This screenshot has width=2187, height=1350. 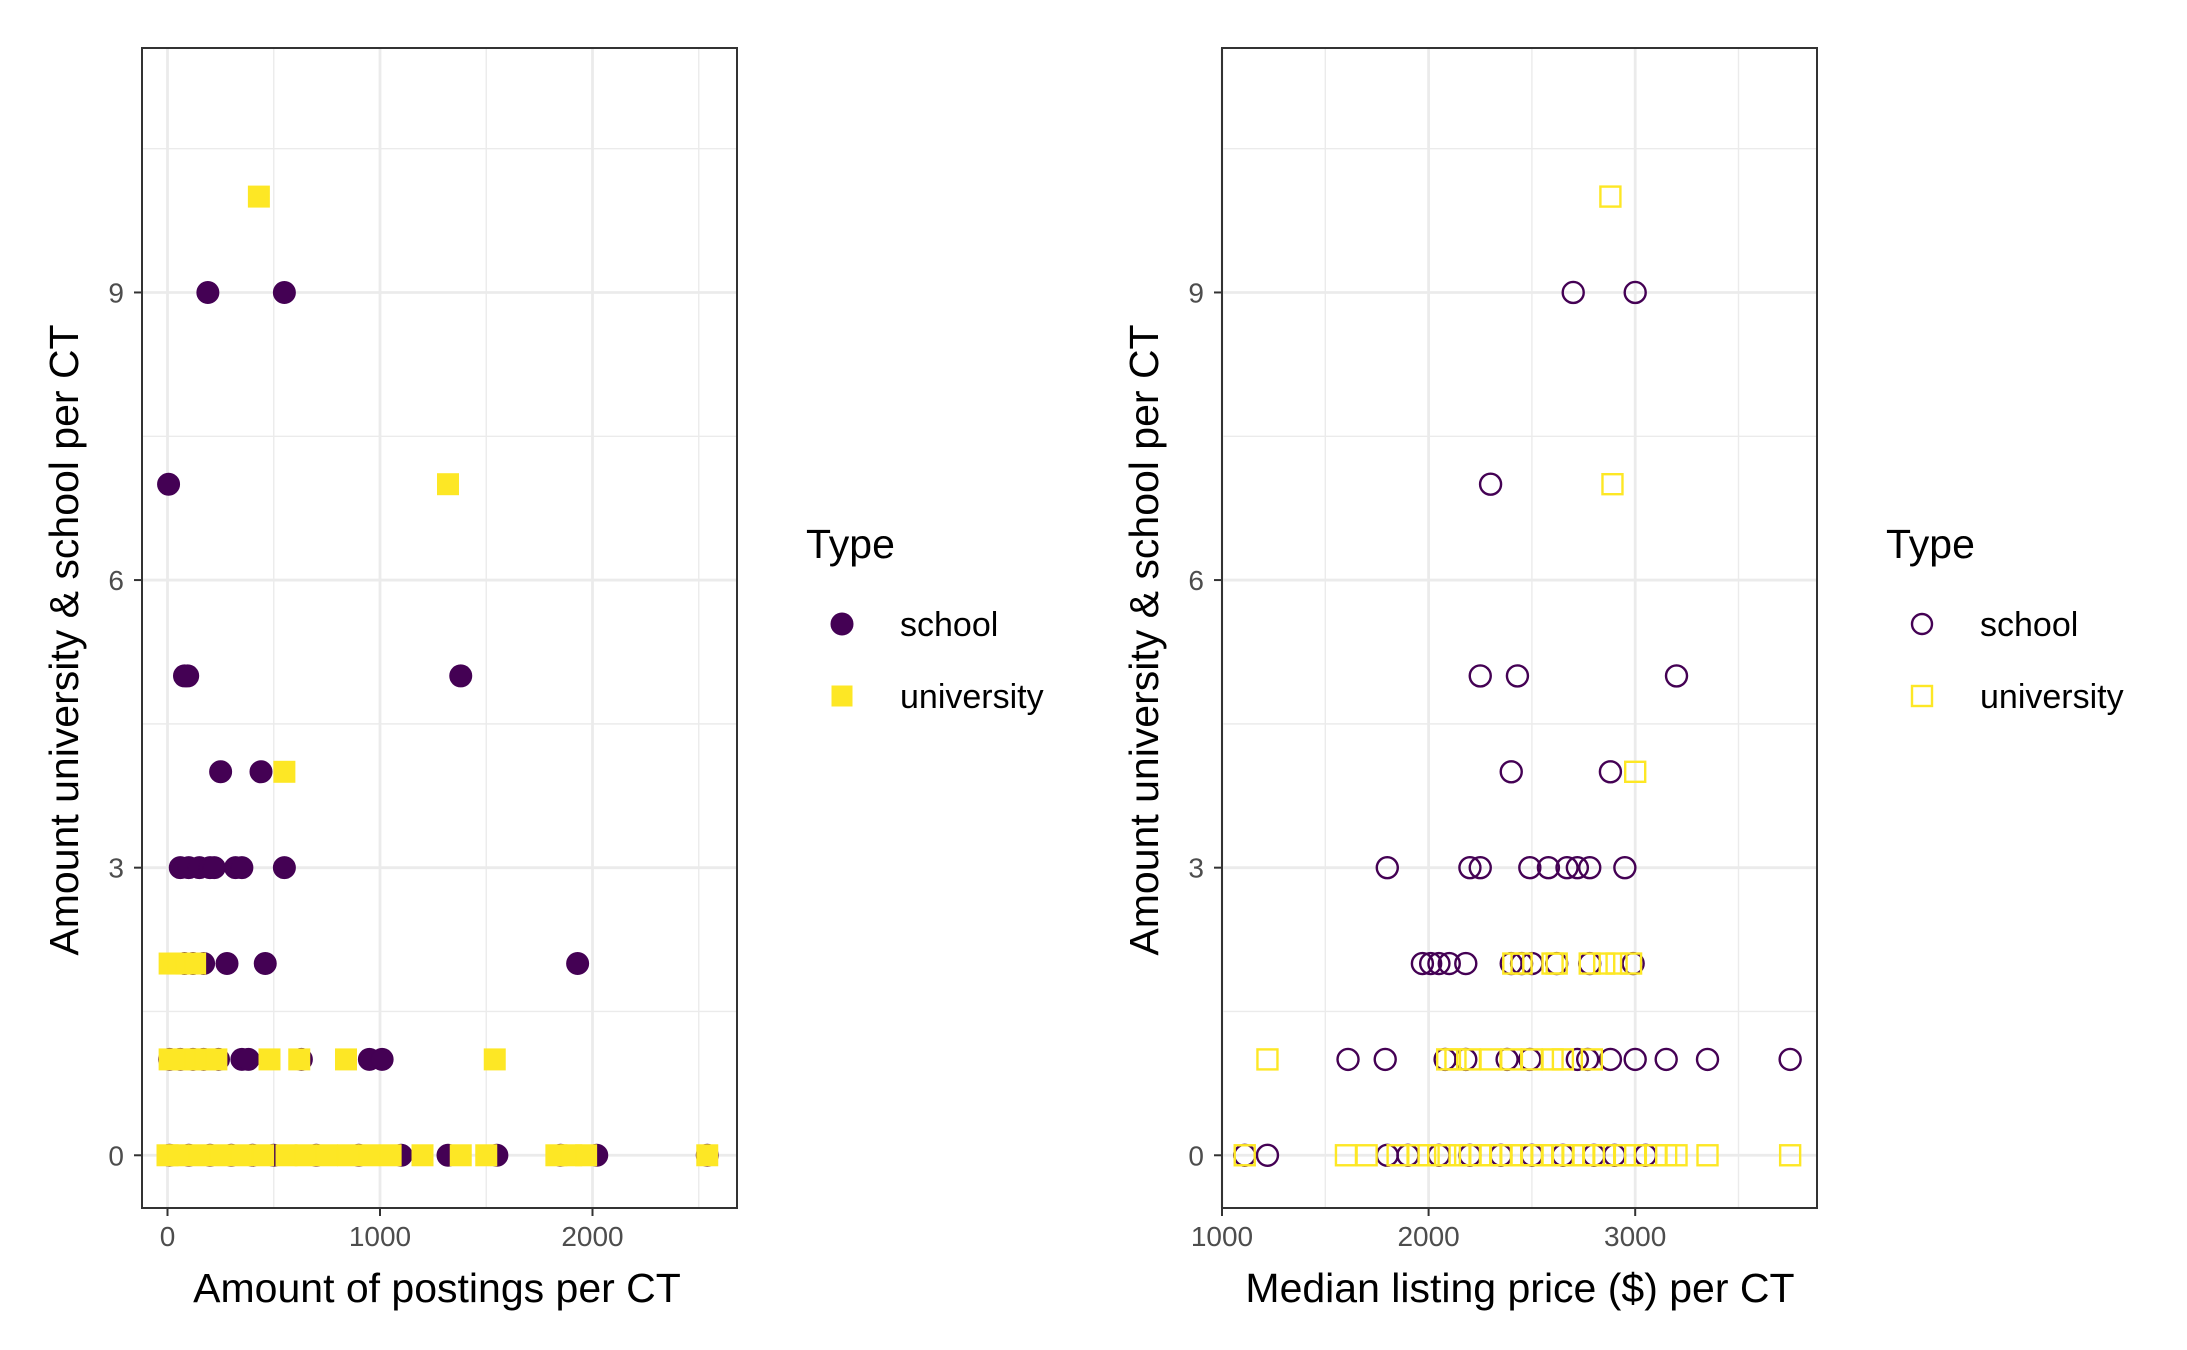 I want to click on postings-y-tick-label: 3, so click(x=116, y=868).